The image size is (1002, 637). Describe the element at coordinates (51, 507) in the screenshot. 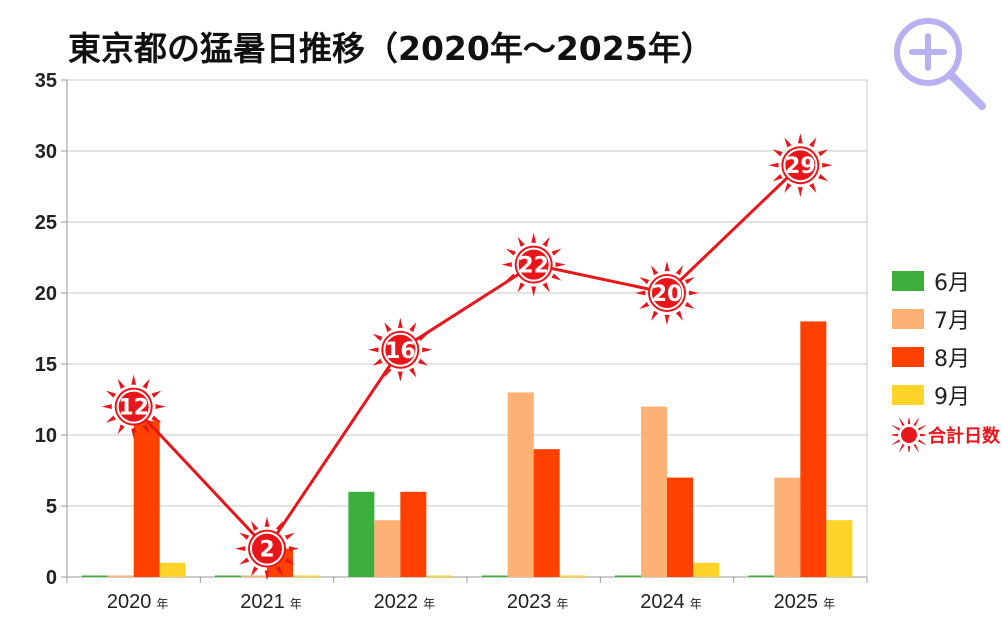

I see `y-tick-label: 5` at that location.